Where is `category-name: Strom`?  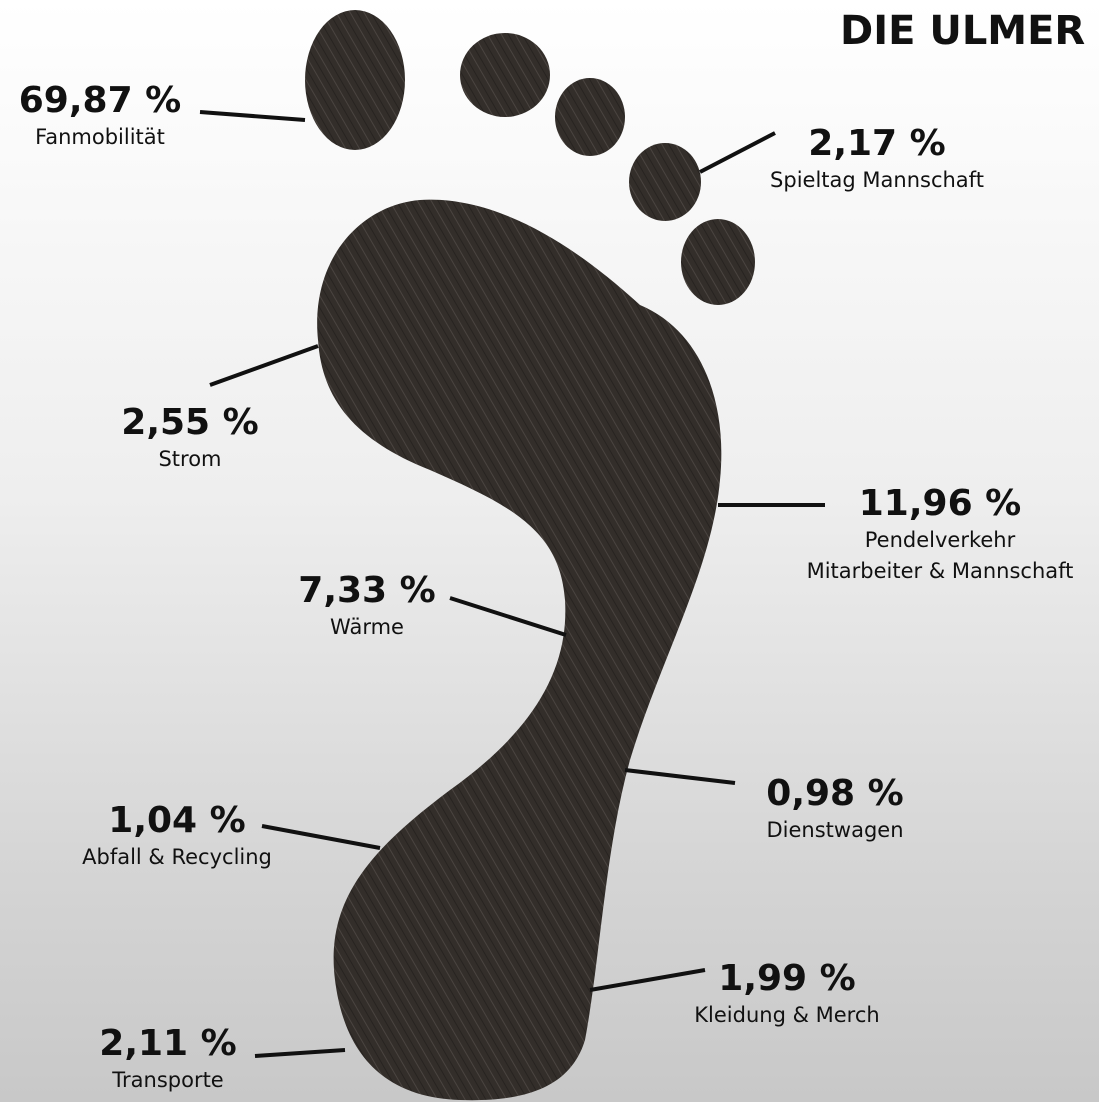 category-name: Strom is located at coordinates (189, 459).